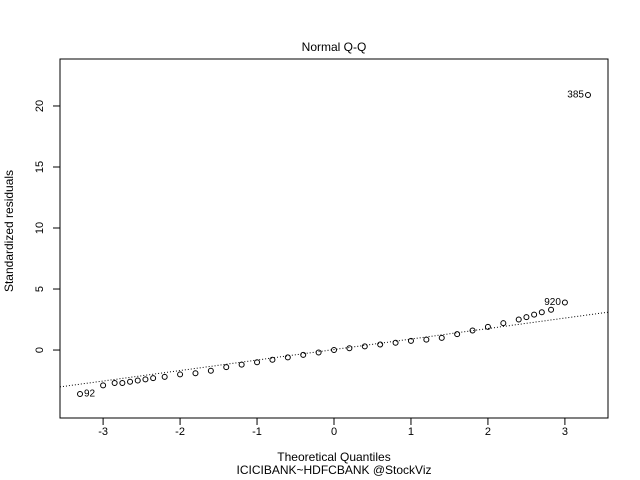  I want to click on point-label: 920, so click(552, 302).